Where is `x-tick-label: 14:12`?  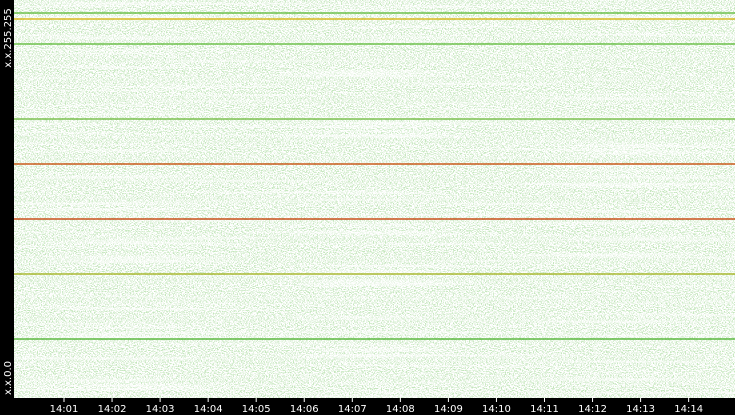
x-tick-label: 14:12 is located at coordinates (592, 409).